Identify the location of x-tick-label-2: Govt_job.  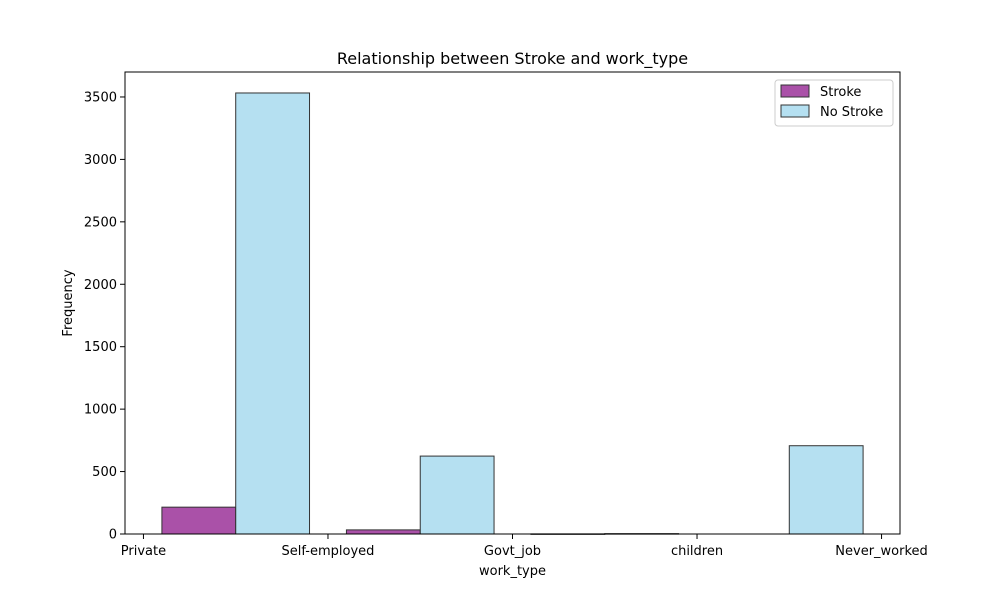
(512, 551).